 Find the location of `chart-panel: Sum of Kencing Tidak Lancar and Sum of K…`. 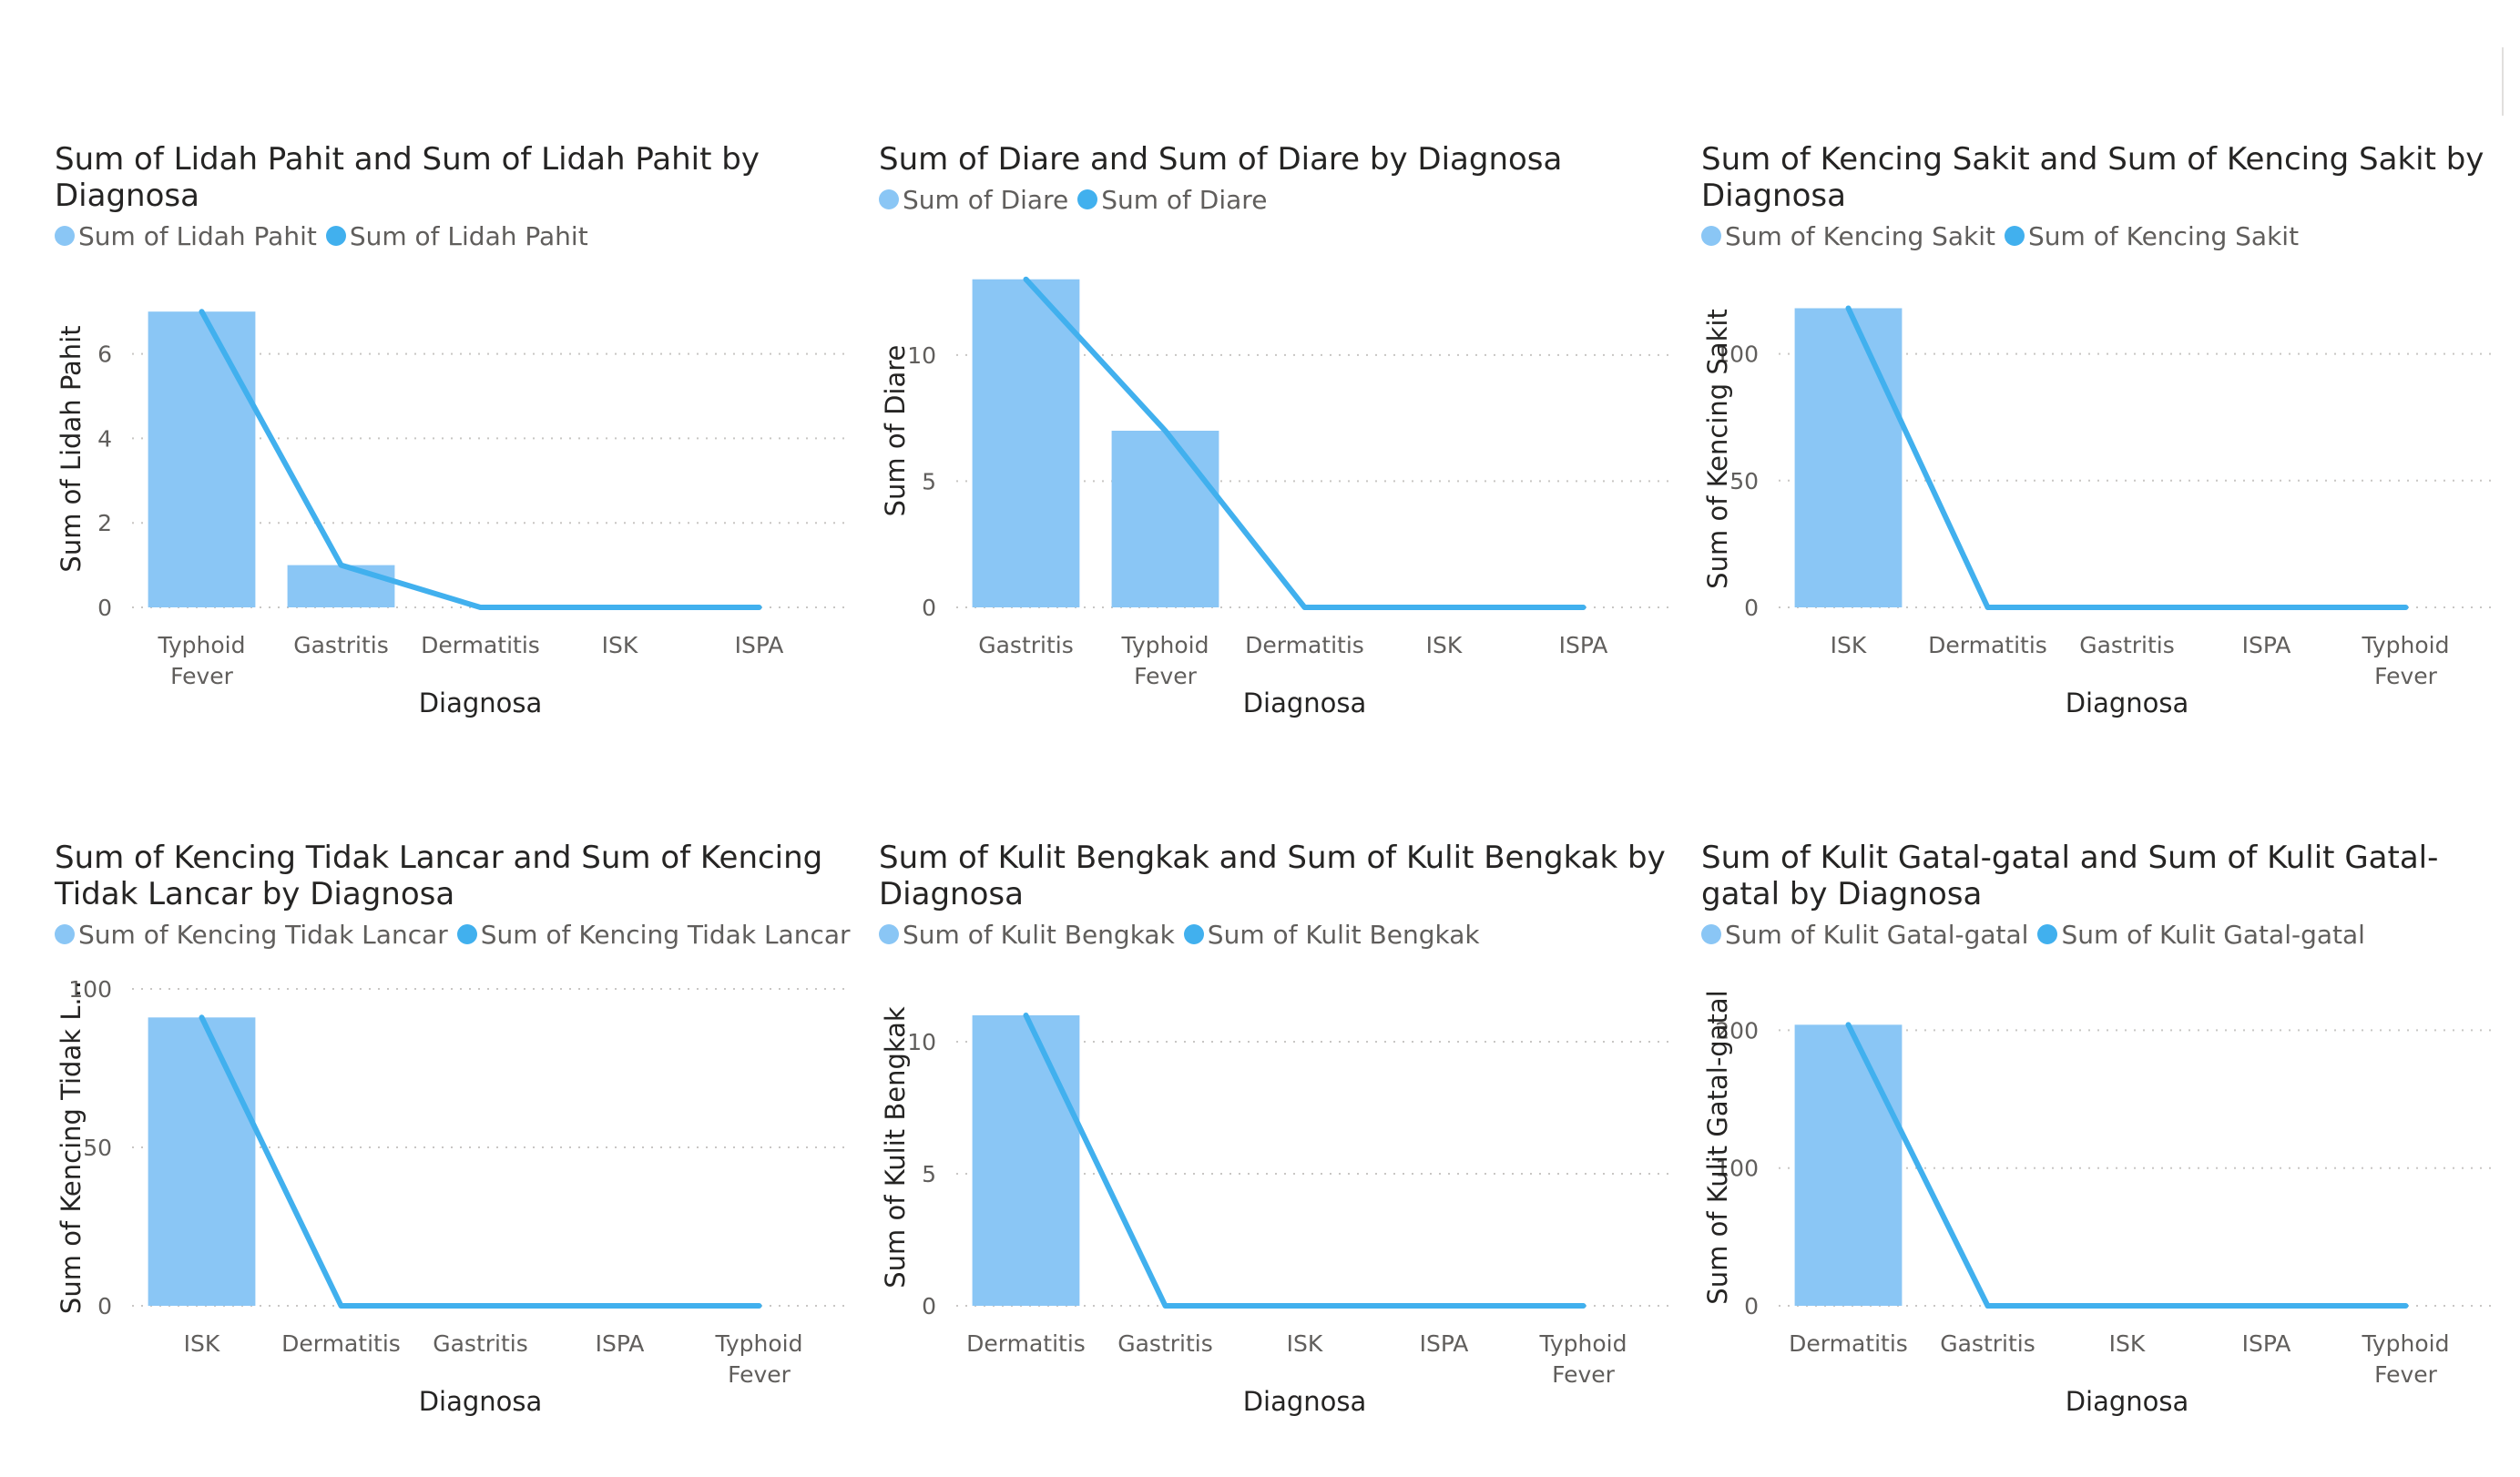

chart-panel: Sum of Kencing Tidak Lancar and Sum of K… is located at coordinates (464, 1158).